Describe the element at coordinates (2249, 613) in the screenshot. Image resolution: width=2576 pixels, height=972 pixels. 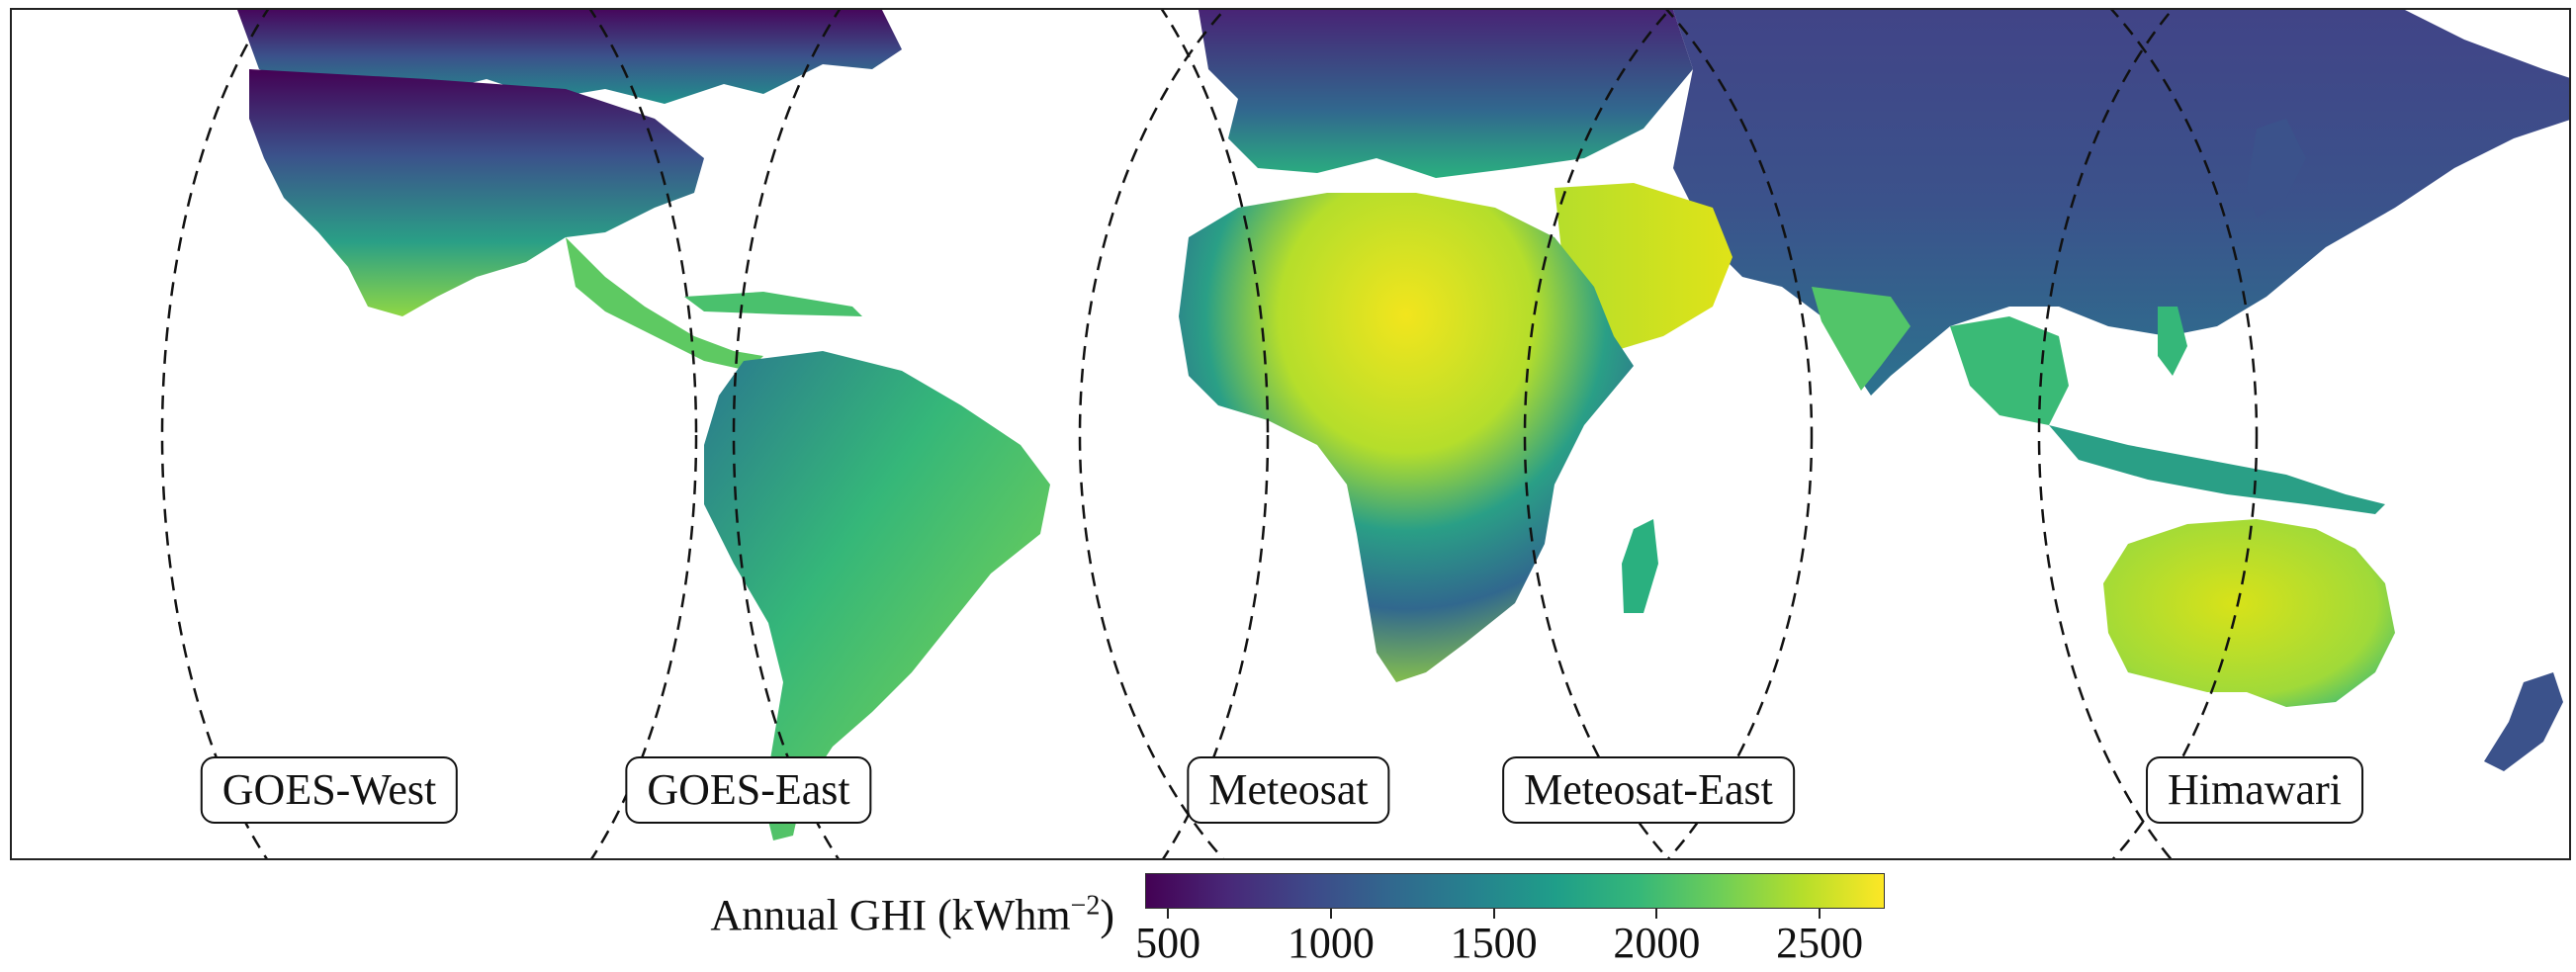
I see `australia` at that location.